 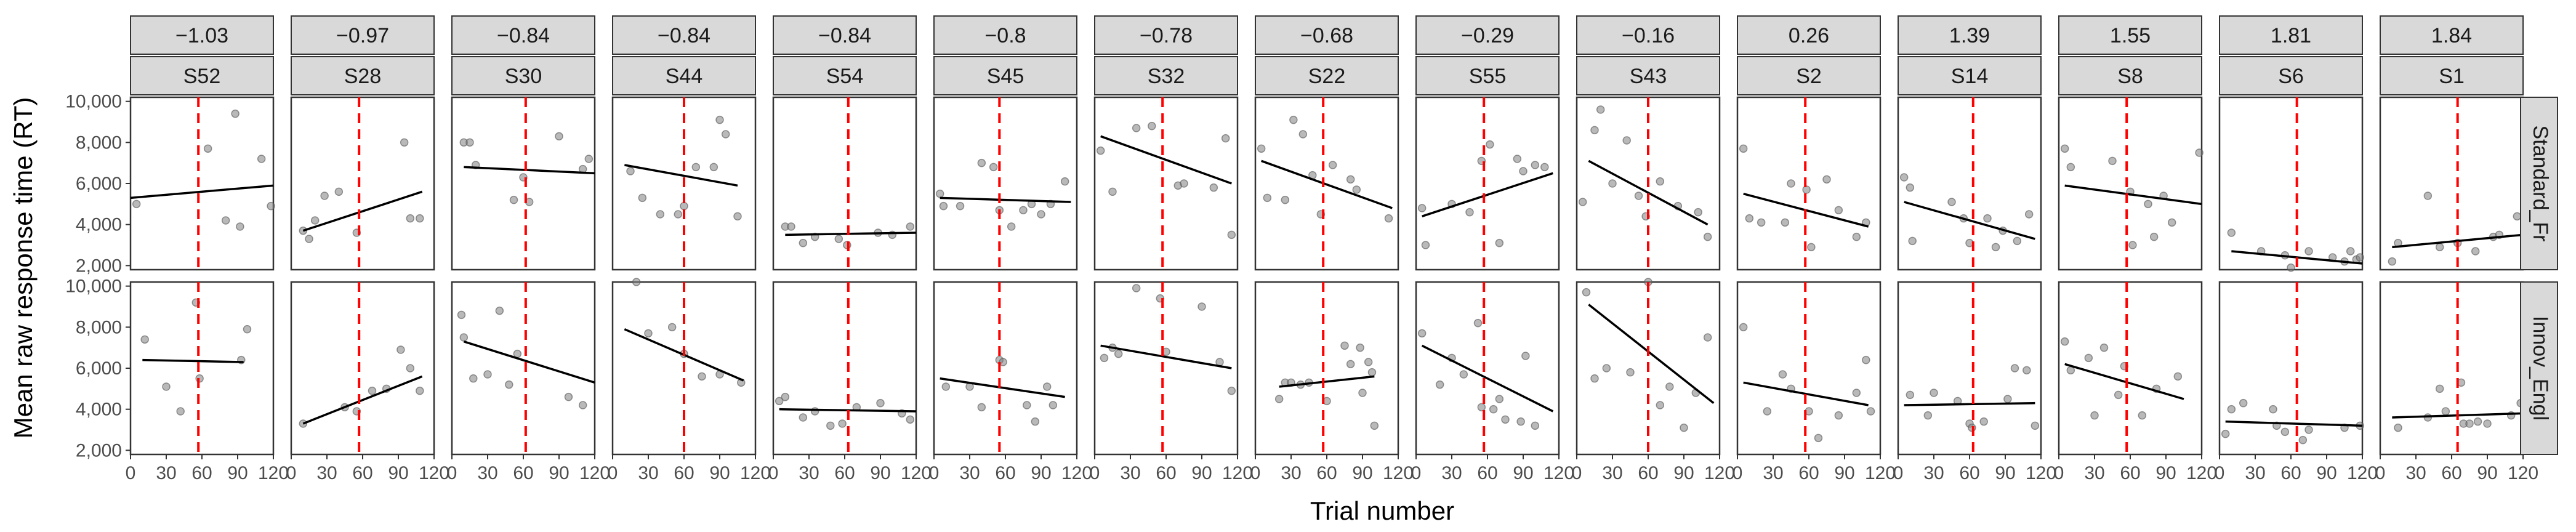 I want to click on y-axis-title: Mean raw response time (RT), so click(x=23, y=268).